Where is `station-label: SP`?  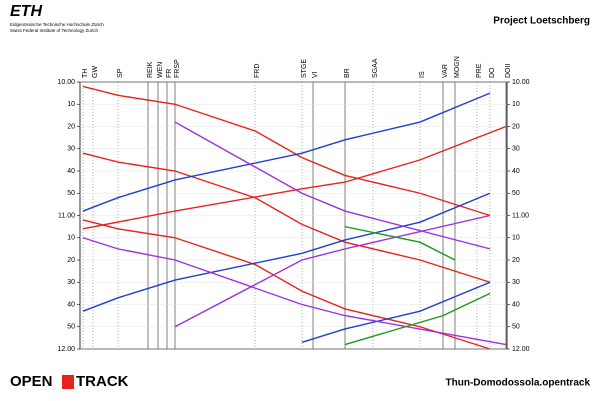
station-label: SP is located at coordinates (120, 73).